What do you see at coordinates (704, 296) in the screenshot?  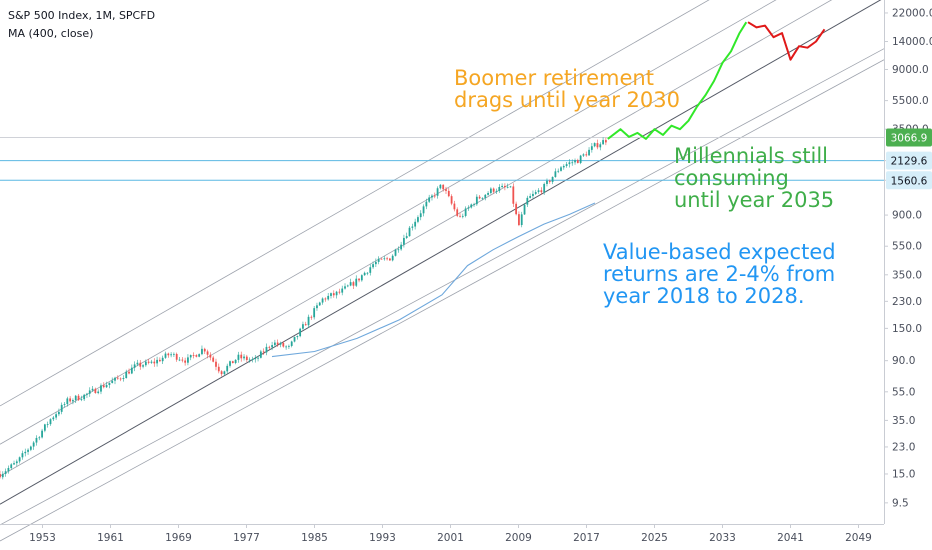 I see `annotation-line: year 2018 to 2028.` at bounding box center [704, 296].